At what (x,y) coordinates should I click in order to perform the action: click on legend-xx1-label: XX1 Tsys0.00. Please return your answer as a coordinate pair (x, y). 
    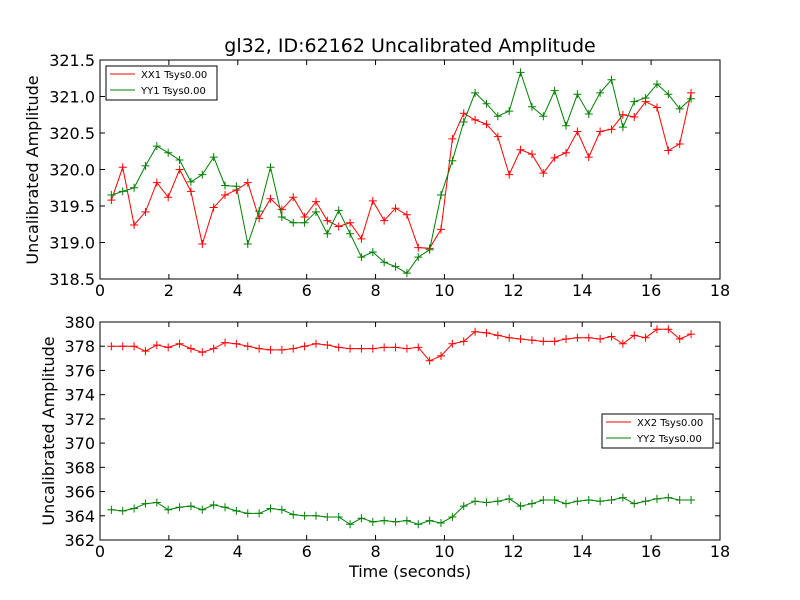
    Looking at the image, I should click on (174, 75).